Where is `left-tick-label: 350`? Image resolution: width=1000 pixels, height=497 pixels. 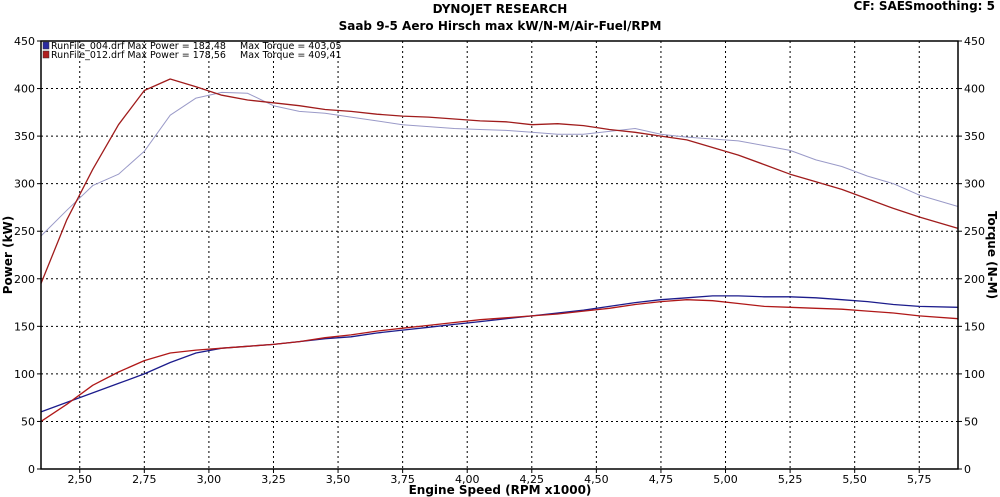 left-tick-label: 350 is located at coordinates (24, 136).